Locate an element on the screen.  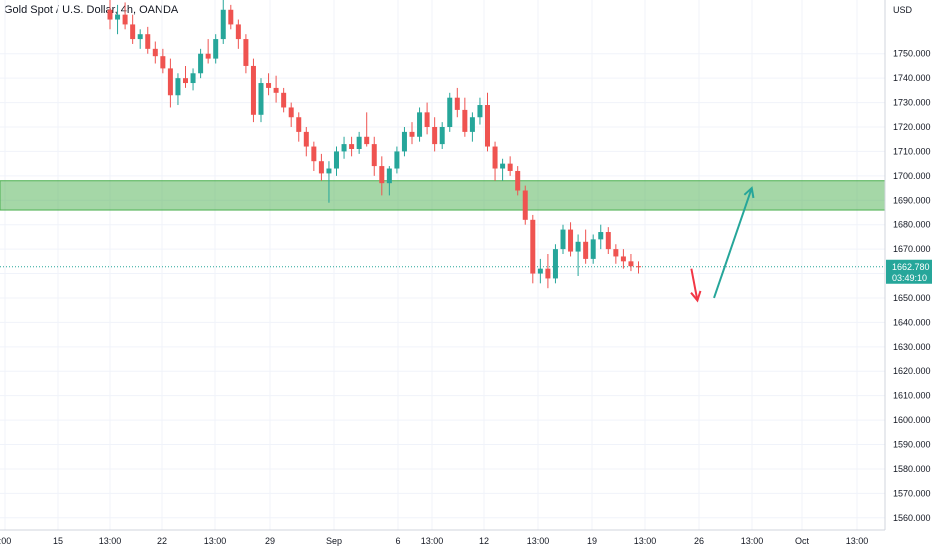
chart-title: Gold Spot / U.S. Dollar, 4h, OANDA is located at coordinates (91, 10).